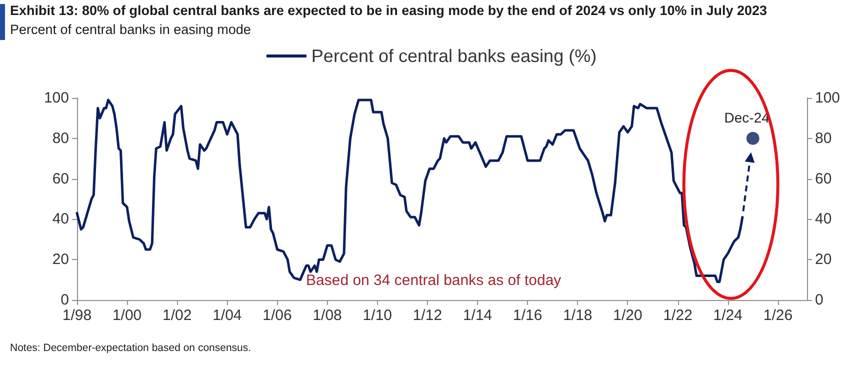  What do you see at coordinates (677, 315) in the screenshot?
I see `x-tick-label: 1/22` at bounding box center [677, 315].